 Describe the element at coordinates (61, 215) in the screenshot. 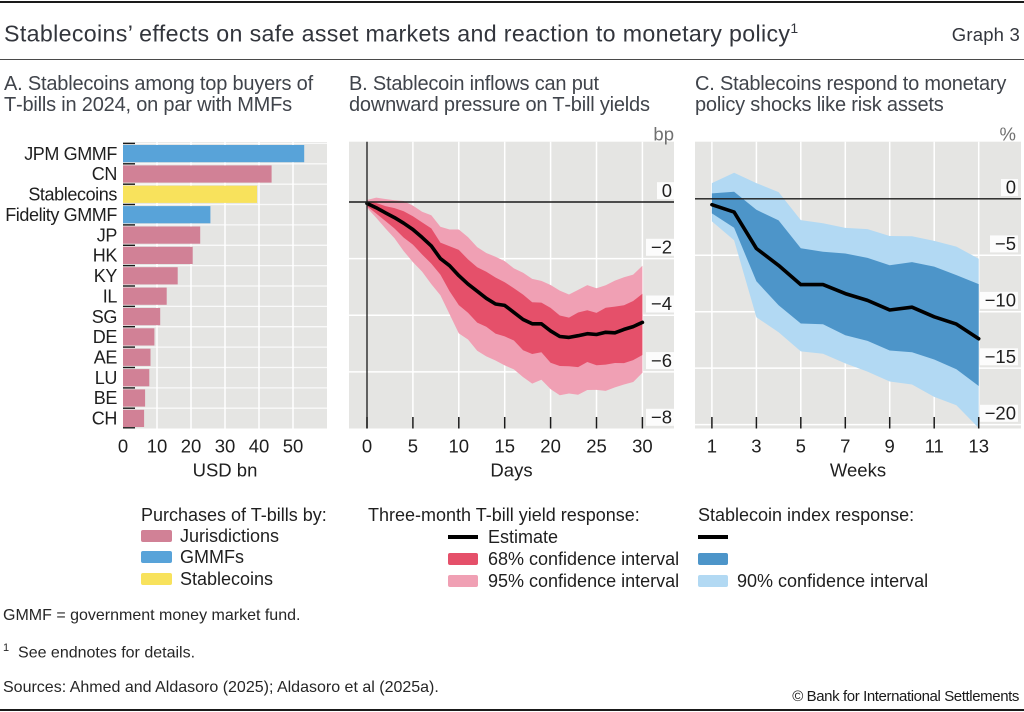

I see `svg-text: Fidelity GMMF` at that location.